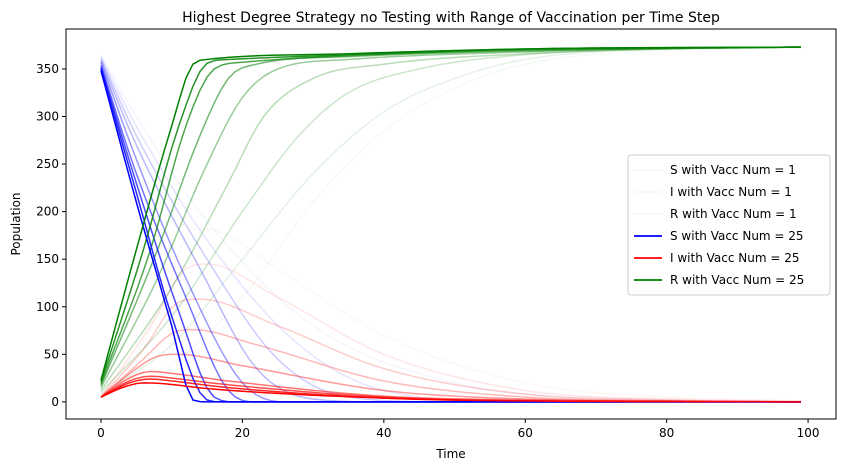 The image size is (850, 470). I want to click on legend-label: I with Vacc Num = 25, so click(735, 258).